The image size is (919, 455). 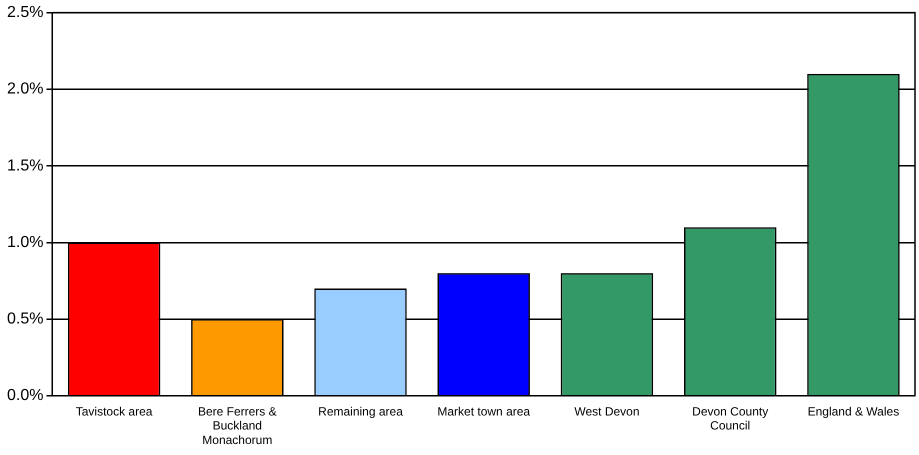 I want to click on y-tick-label: 2.5%, so click(x=25, y=13).